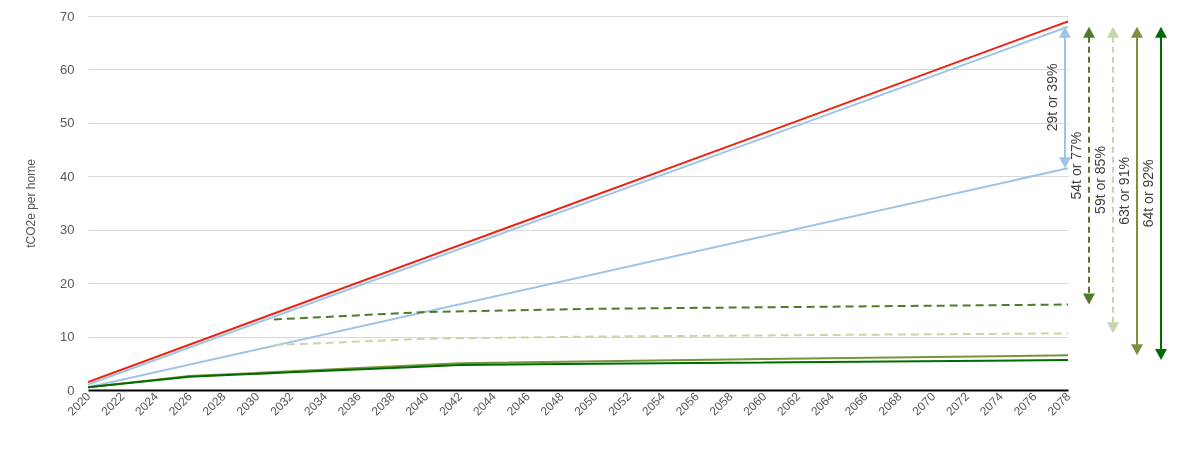  I want to click on y-tick-label: 30, so click(67, 230).